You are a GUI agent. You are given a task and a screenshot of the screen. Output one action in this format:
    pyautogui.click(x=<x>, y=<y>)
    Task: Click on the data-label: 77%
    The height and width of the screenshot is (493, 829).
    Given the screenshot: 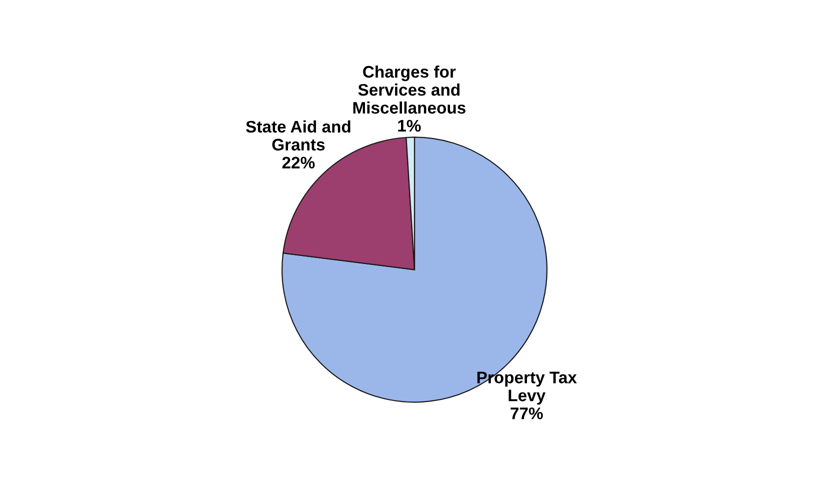 What is the action you would take?
    pyautogui.click(x=526, y=414)
    